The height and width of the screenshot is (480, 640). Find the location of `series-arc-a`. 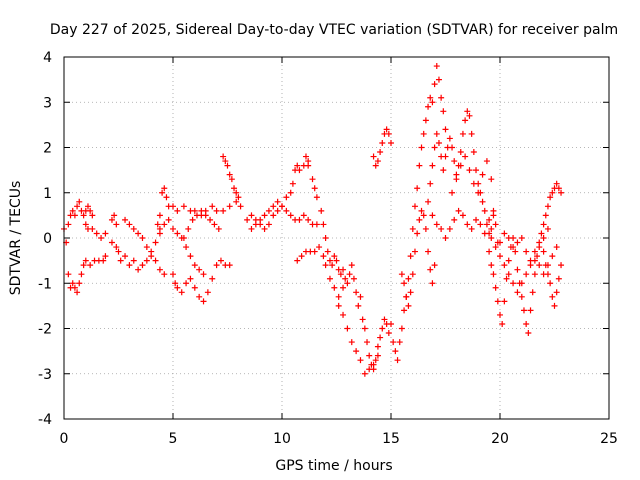

series-arc-a is located at coordinates (85, 260).